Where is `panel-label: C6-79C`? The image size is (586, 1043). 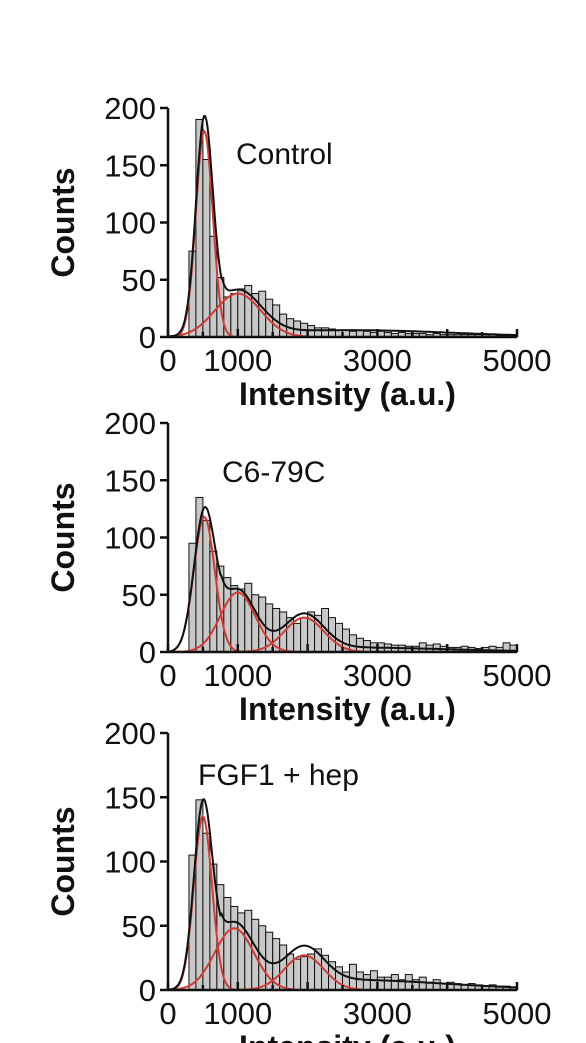 panel-label: C6-79C is located at coordinates (273, 472).